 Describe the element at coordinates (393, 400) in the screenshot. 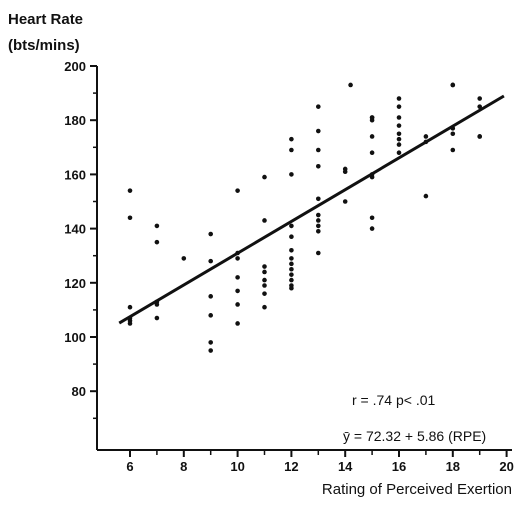

I see `stats-annotation: r = .74 p< .01` at that location.